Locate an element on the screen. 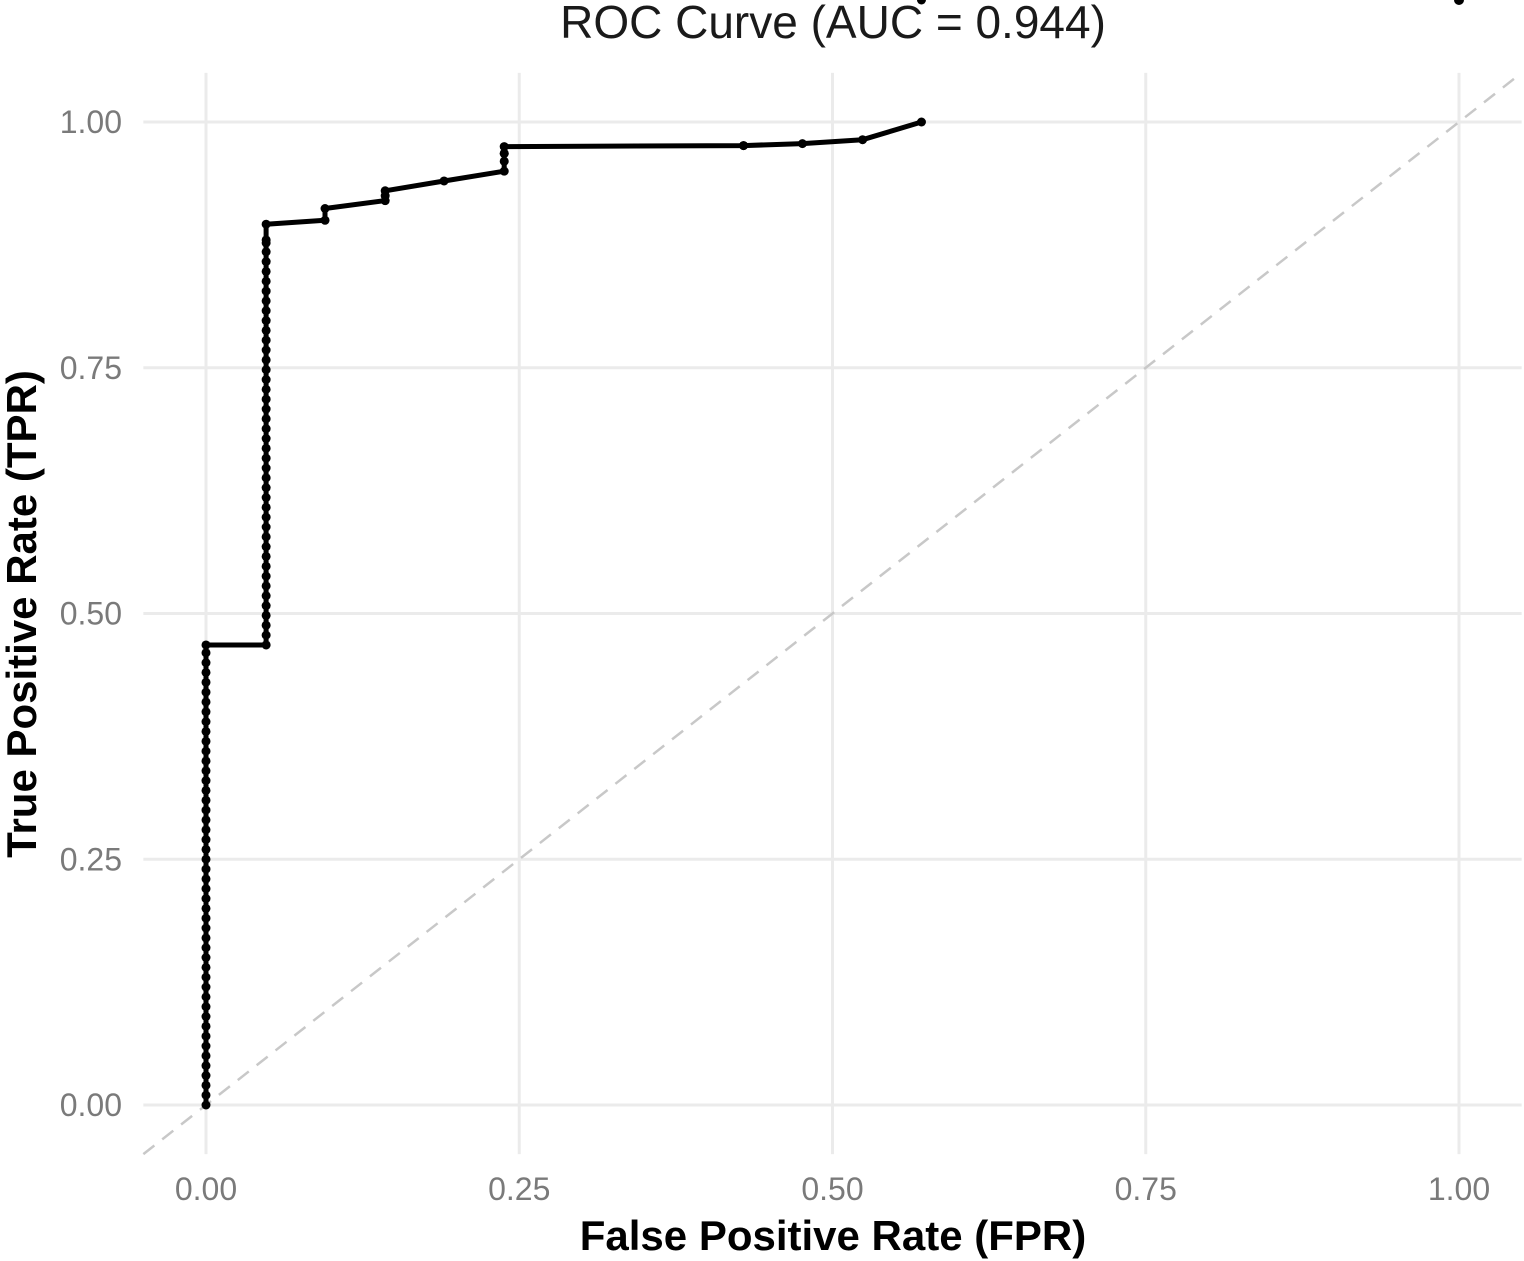  y-axis-label: True Positive Rate (TPR) is located at coordinates (22, 614).